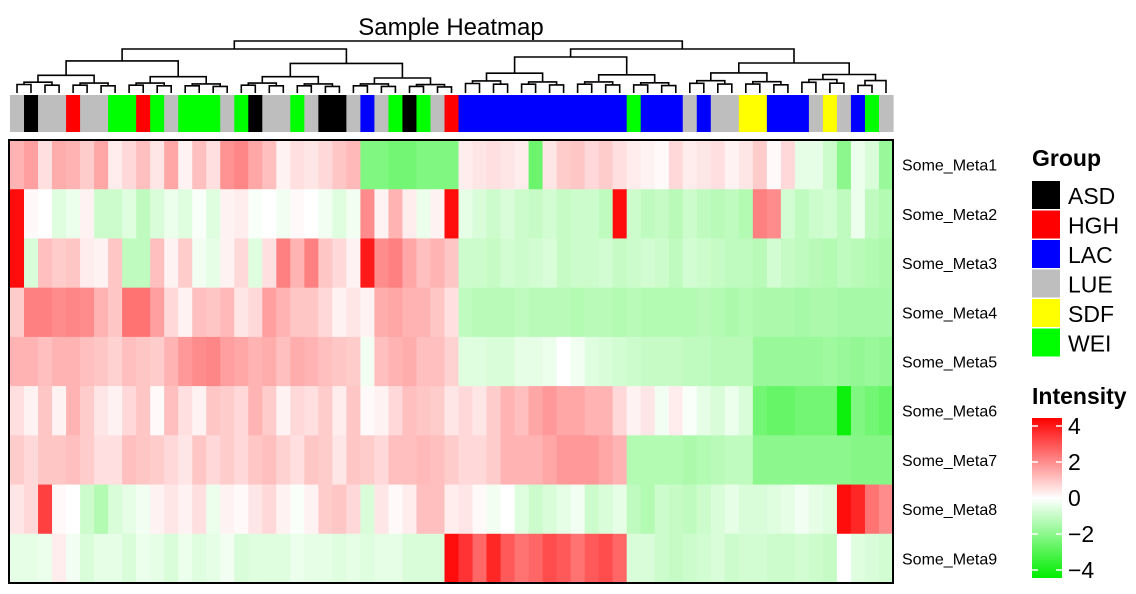  Describe the element at coordinates (949, 461) in the screenshot. I see `row-label: Some_Meta7` at that location.